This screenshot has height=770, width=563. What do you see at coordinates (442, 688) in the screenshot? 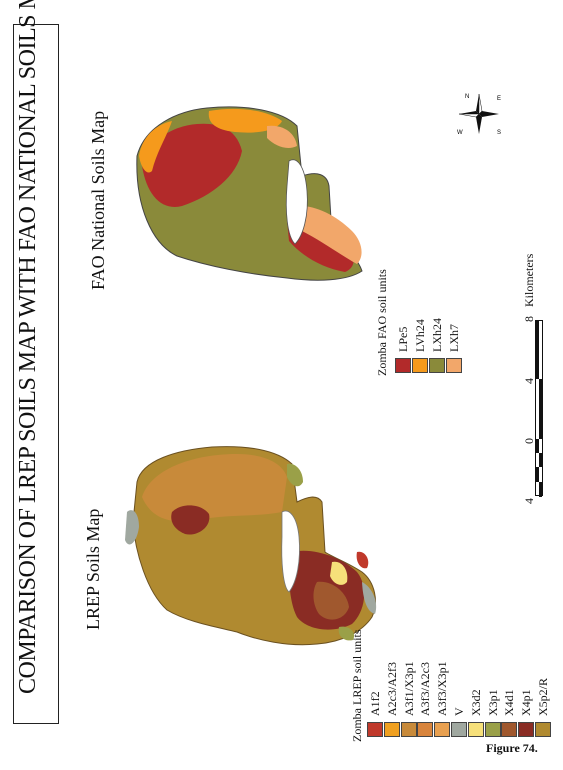
I see `lrep-legend-label: A3f3/X3p1` at bounding box center [442, 688].